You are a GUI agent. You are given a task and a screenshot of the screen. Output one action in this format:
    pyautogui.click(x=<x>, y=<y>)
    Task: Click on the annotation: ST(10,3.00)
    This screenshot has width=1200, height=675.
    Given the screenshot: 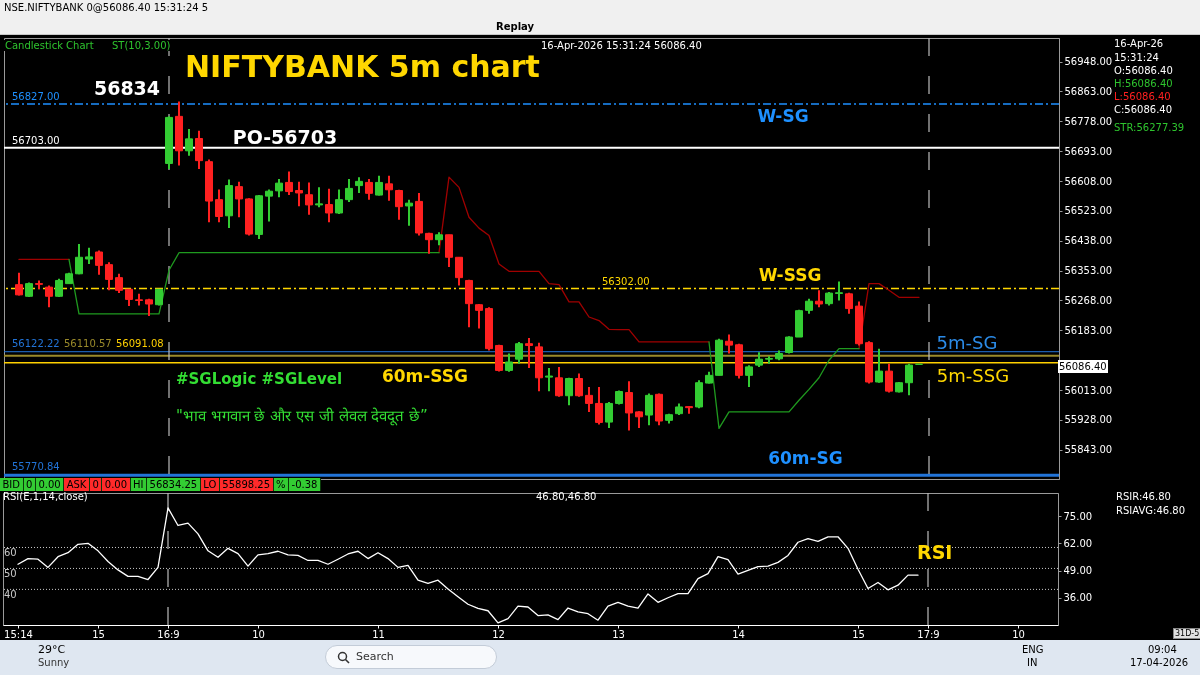 What is the action you would take?
    pyautogui.click(x=141, y=45)
    